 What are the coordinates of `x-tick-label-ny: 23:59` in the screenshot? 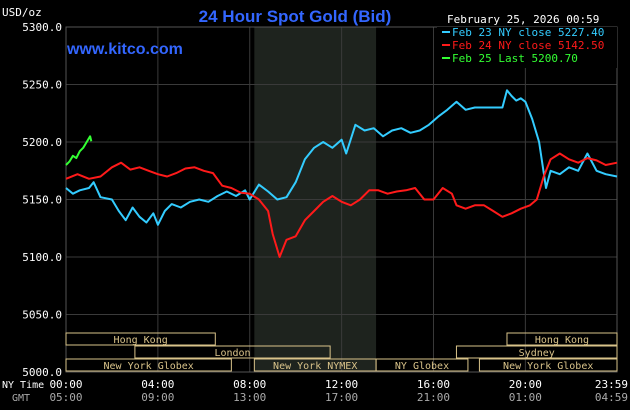 It's located at (611, 384).